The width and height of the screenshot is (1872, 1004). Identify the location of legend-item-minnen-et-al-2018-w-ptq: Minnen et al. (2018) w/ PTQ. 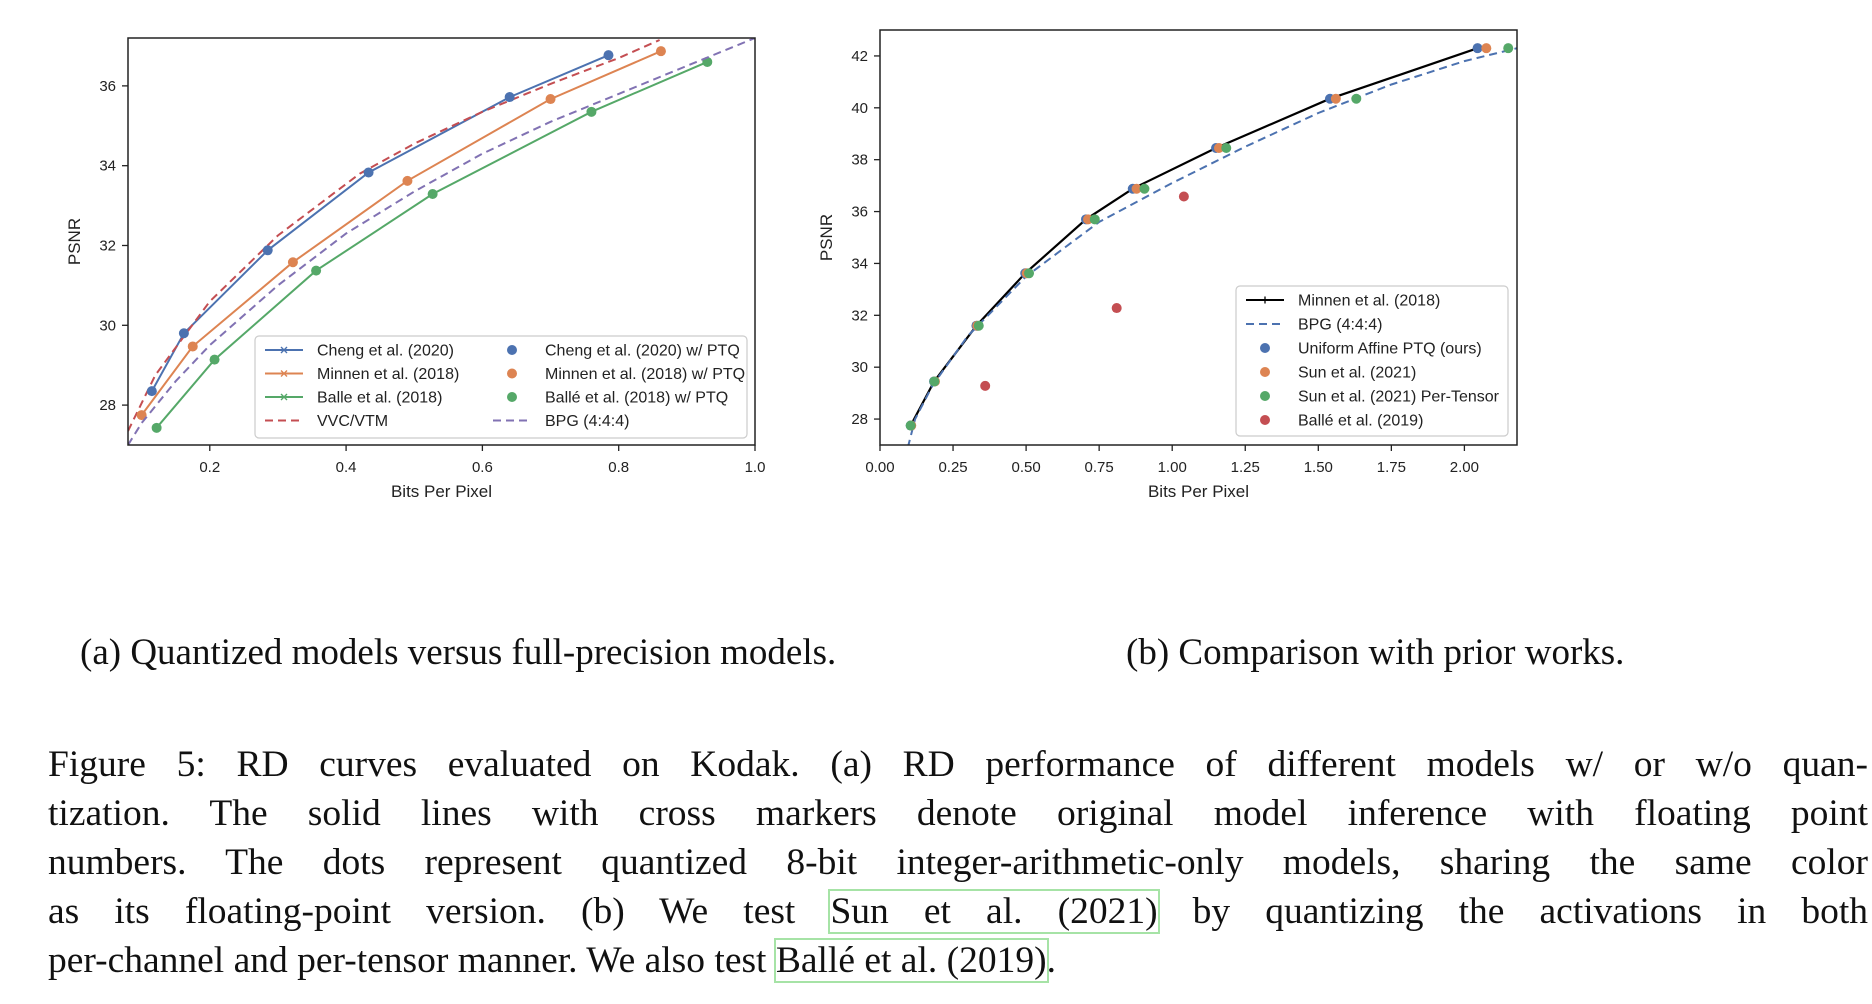
(626, 374).